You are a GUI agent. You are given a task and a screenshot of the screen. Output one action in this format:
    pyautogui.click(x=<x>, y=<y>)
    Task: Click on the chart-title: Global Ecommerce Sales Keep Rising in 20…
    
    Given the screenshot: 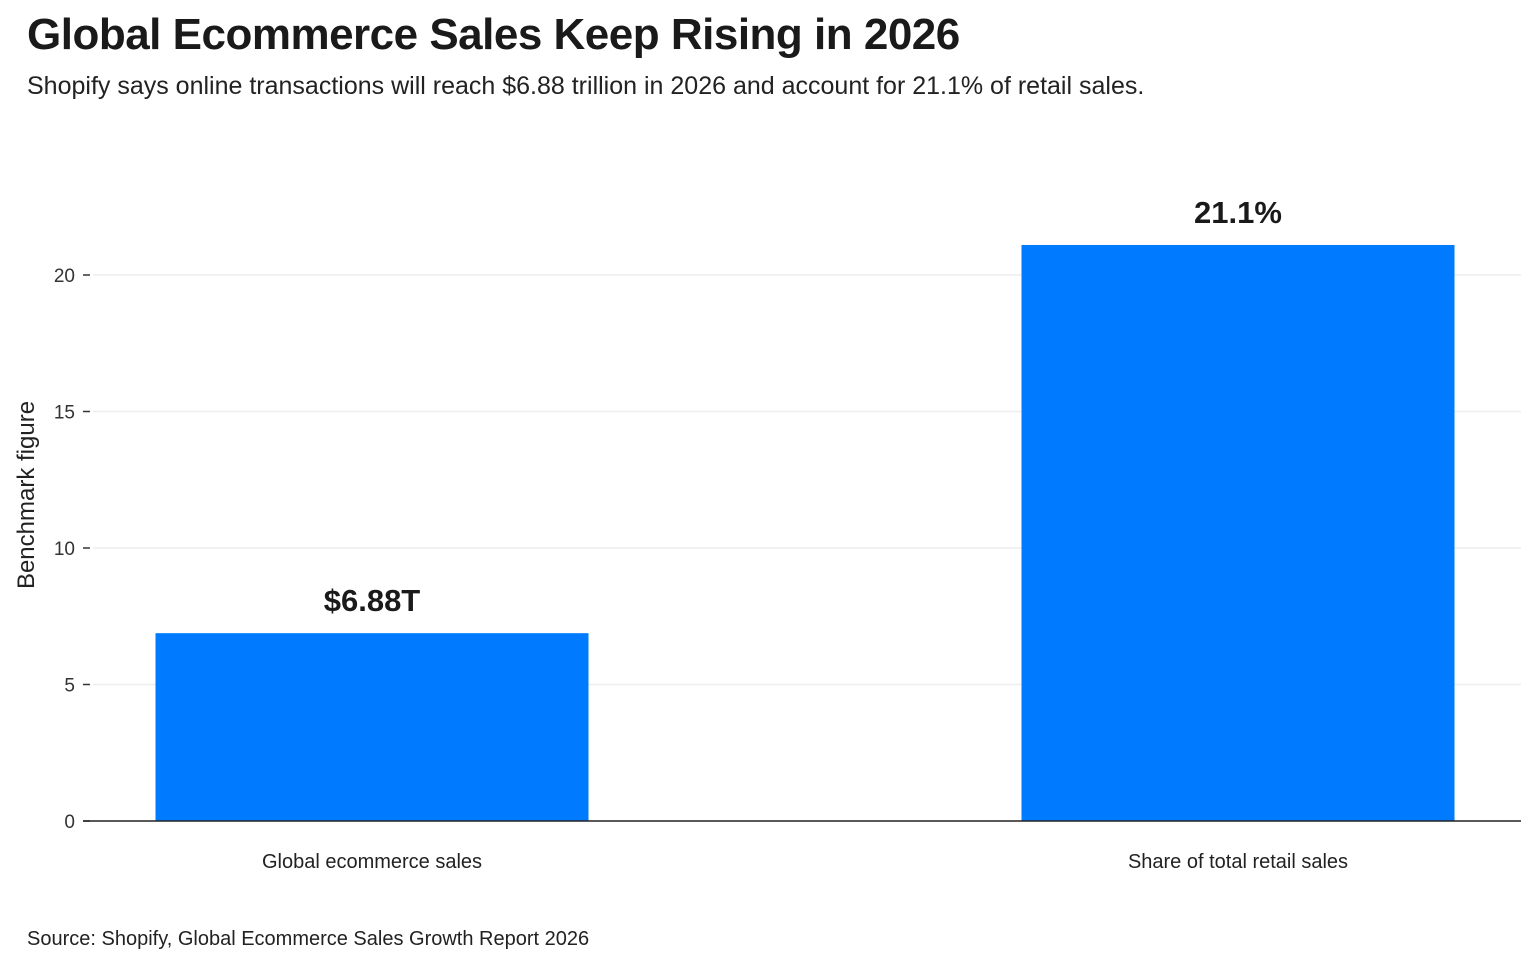 What is the action you would take?
    pyautogui.click(x=493, y=34)
    